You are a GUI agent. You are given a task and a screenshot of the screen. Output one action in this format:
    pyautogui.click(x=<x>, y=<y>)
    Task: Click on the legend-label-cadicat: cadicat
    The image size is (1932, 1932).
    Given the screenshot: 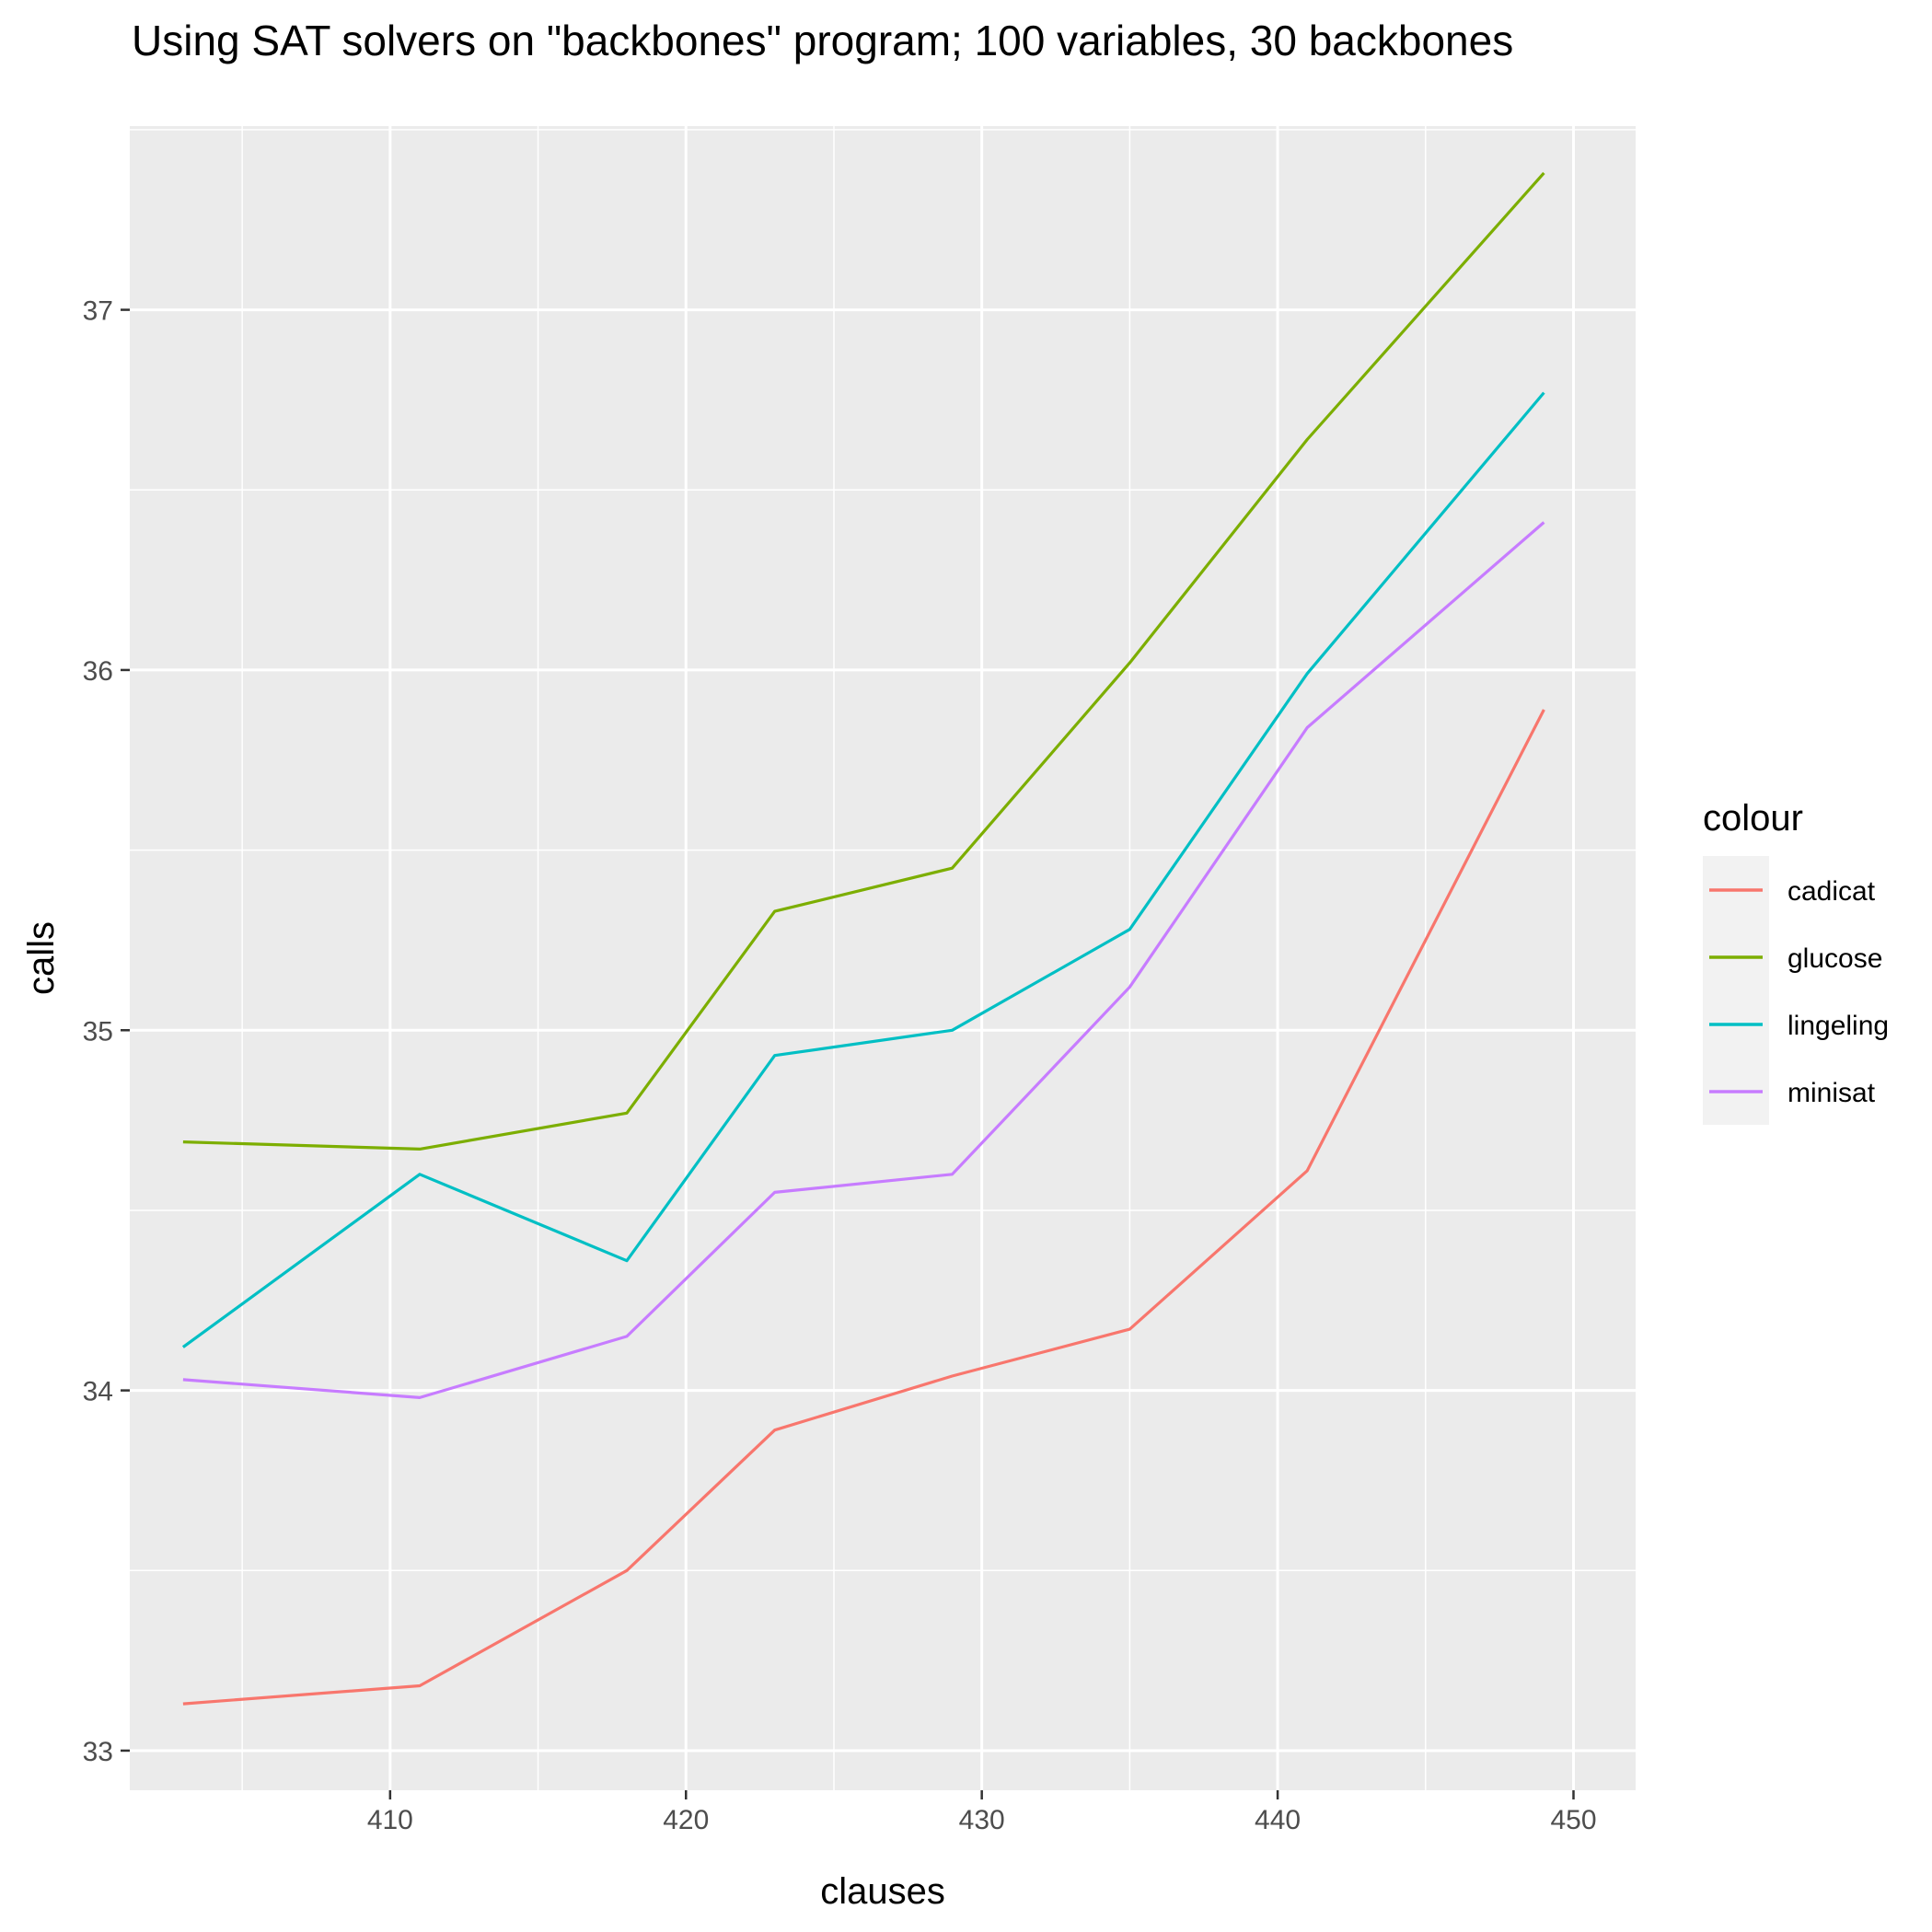 What is the action you would take?
    pyautogui.click(x=1832, y=892)
    